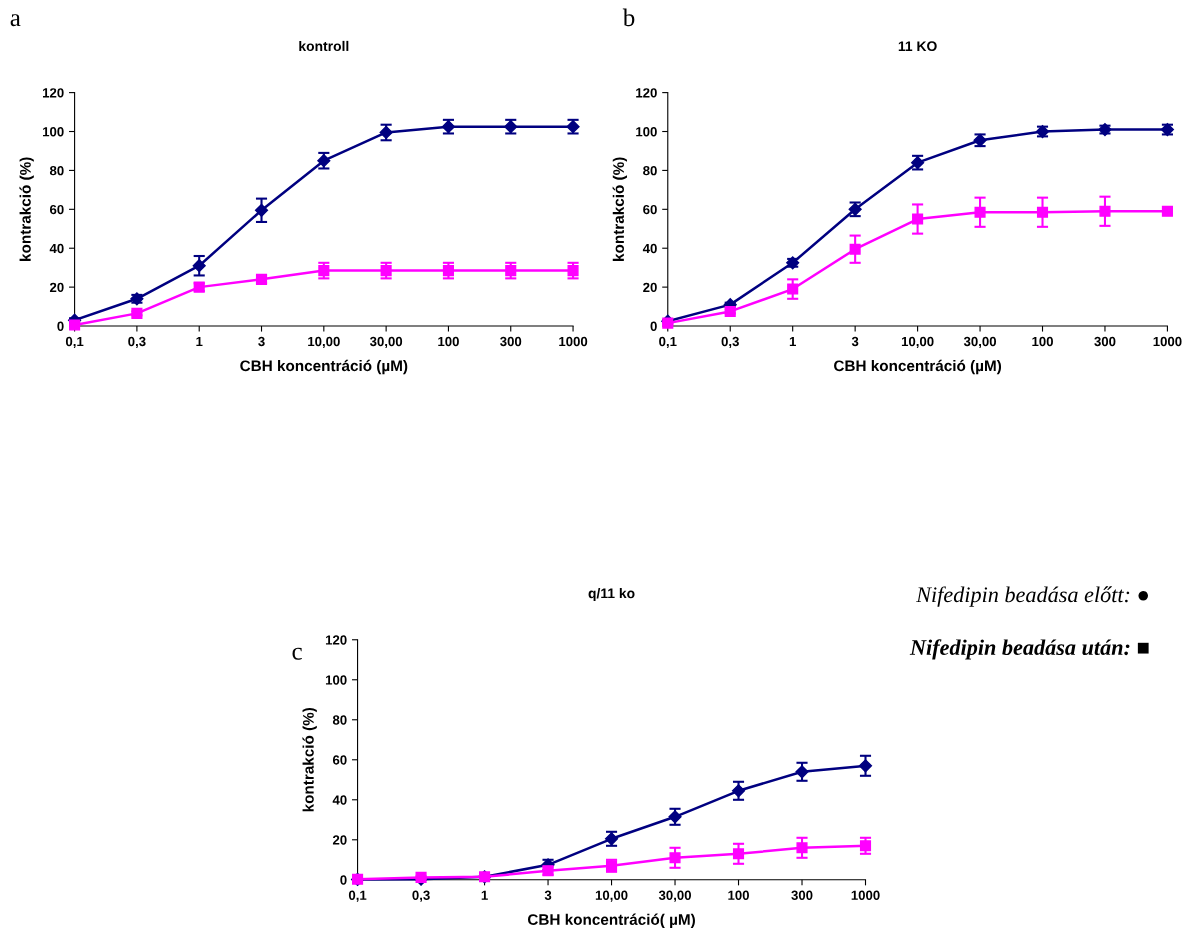 The height and width of the screenshot is (945, 1184). I want to click on text: Nifedipin beadása előtt: ●, so click(1032, 596).